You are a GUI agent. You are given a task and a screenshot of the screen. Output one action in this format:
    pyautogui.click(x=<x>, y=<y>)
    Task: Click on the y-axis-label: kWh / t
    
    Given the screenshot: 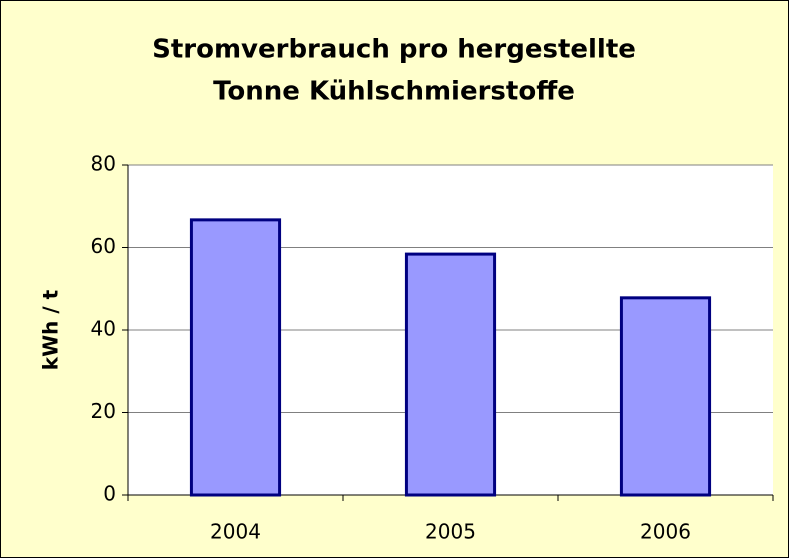 What is the action you would take?
    pyautogui.click(x=51, y=329)
    